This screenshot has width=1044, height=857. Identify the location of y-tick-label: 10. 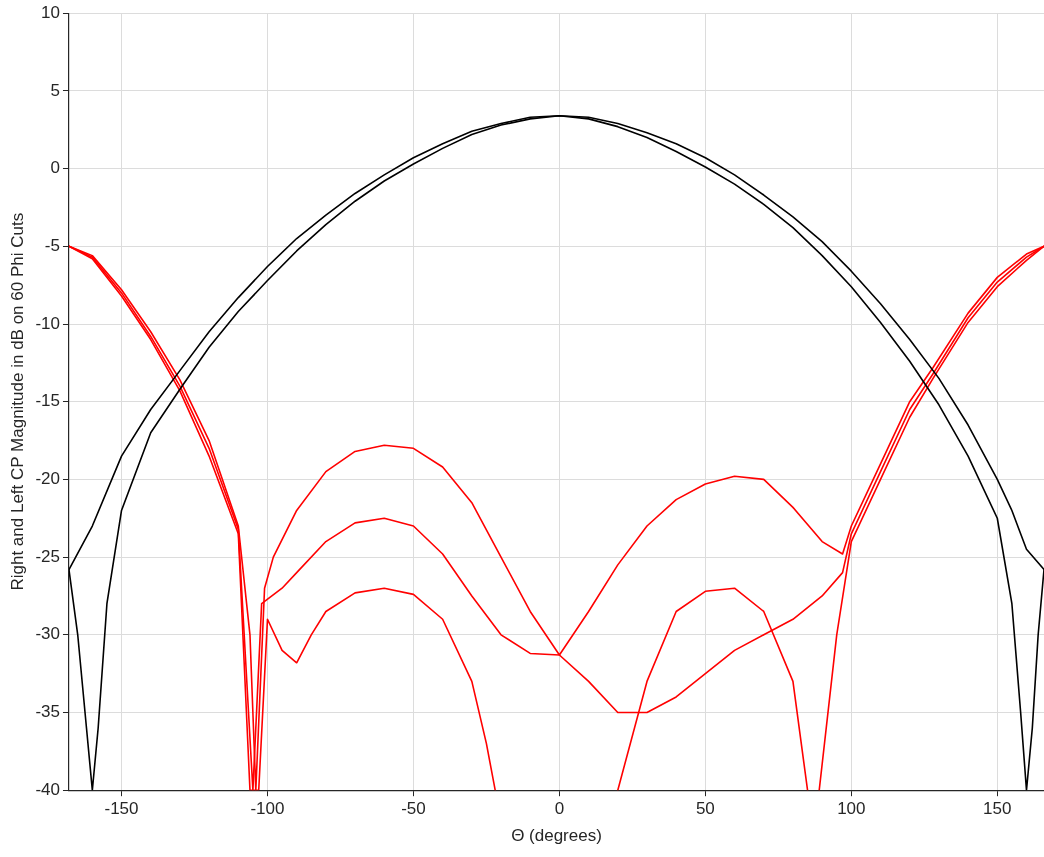
(50, 12).